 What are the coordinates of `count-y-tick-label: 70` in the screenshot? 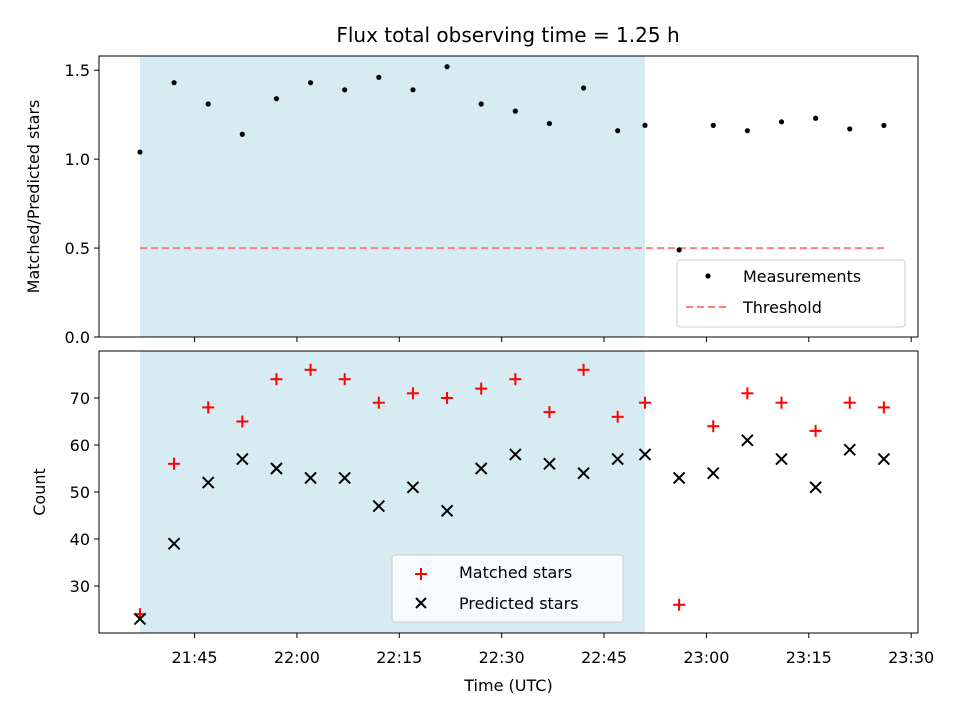 It's located at (80, 398).